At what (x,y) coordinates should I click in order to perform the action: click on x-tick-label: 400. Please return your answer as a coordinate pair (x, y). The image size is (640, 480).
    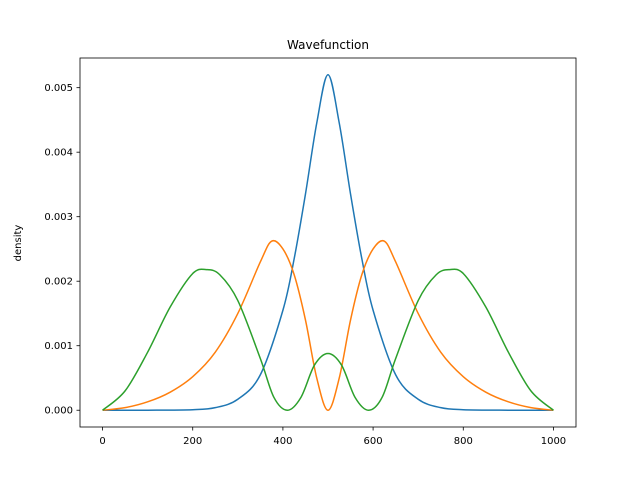
    Looking at the image, I should click on (282, 441).